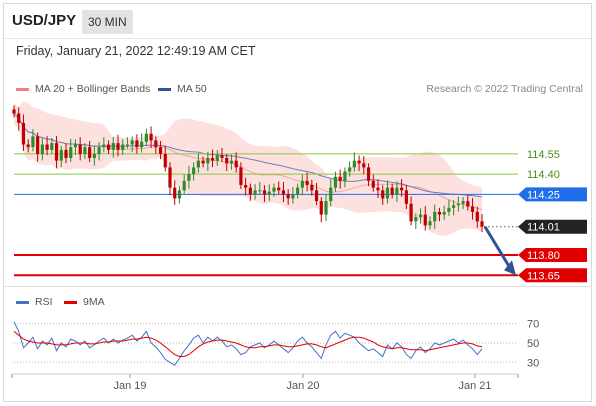 Image resolution: width=596 pixels, height=406 pixels. Describe the element at coordinates (22, 302) in the screenshot. I see `rsi-swatch` at that location.